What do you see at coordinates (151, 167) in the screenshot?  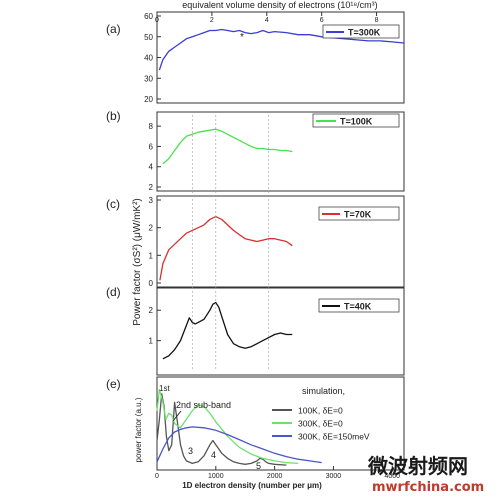 I see `y-tick-label: 4` at bounding box center [151, 167].